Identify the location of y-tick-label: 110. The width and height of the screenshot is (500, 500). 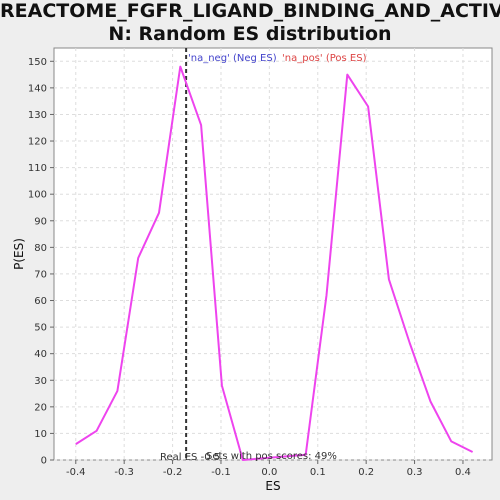
(37, 168).